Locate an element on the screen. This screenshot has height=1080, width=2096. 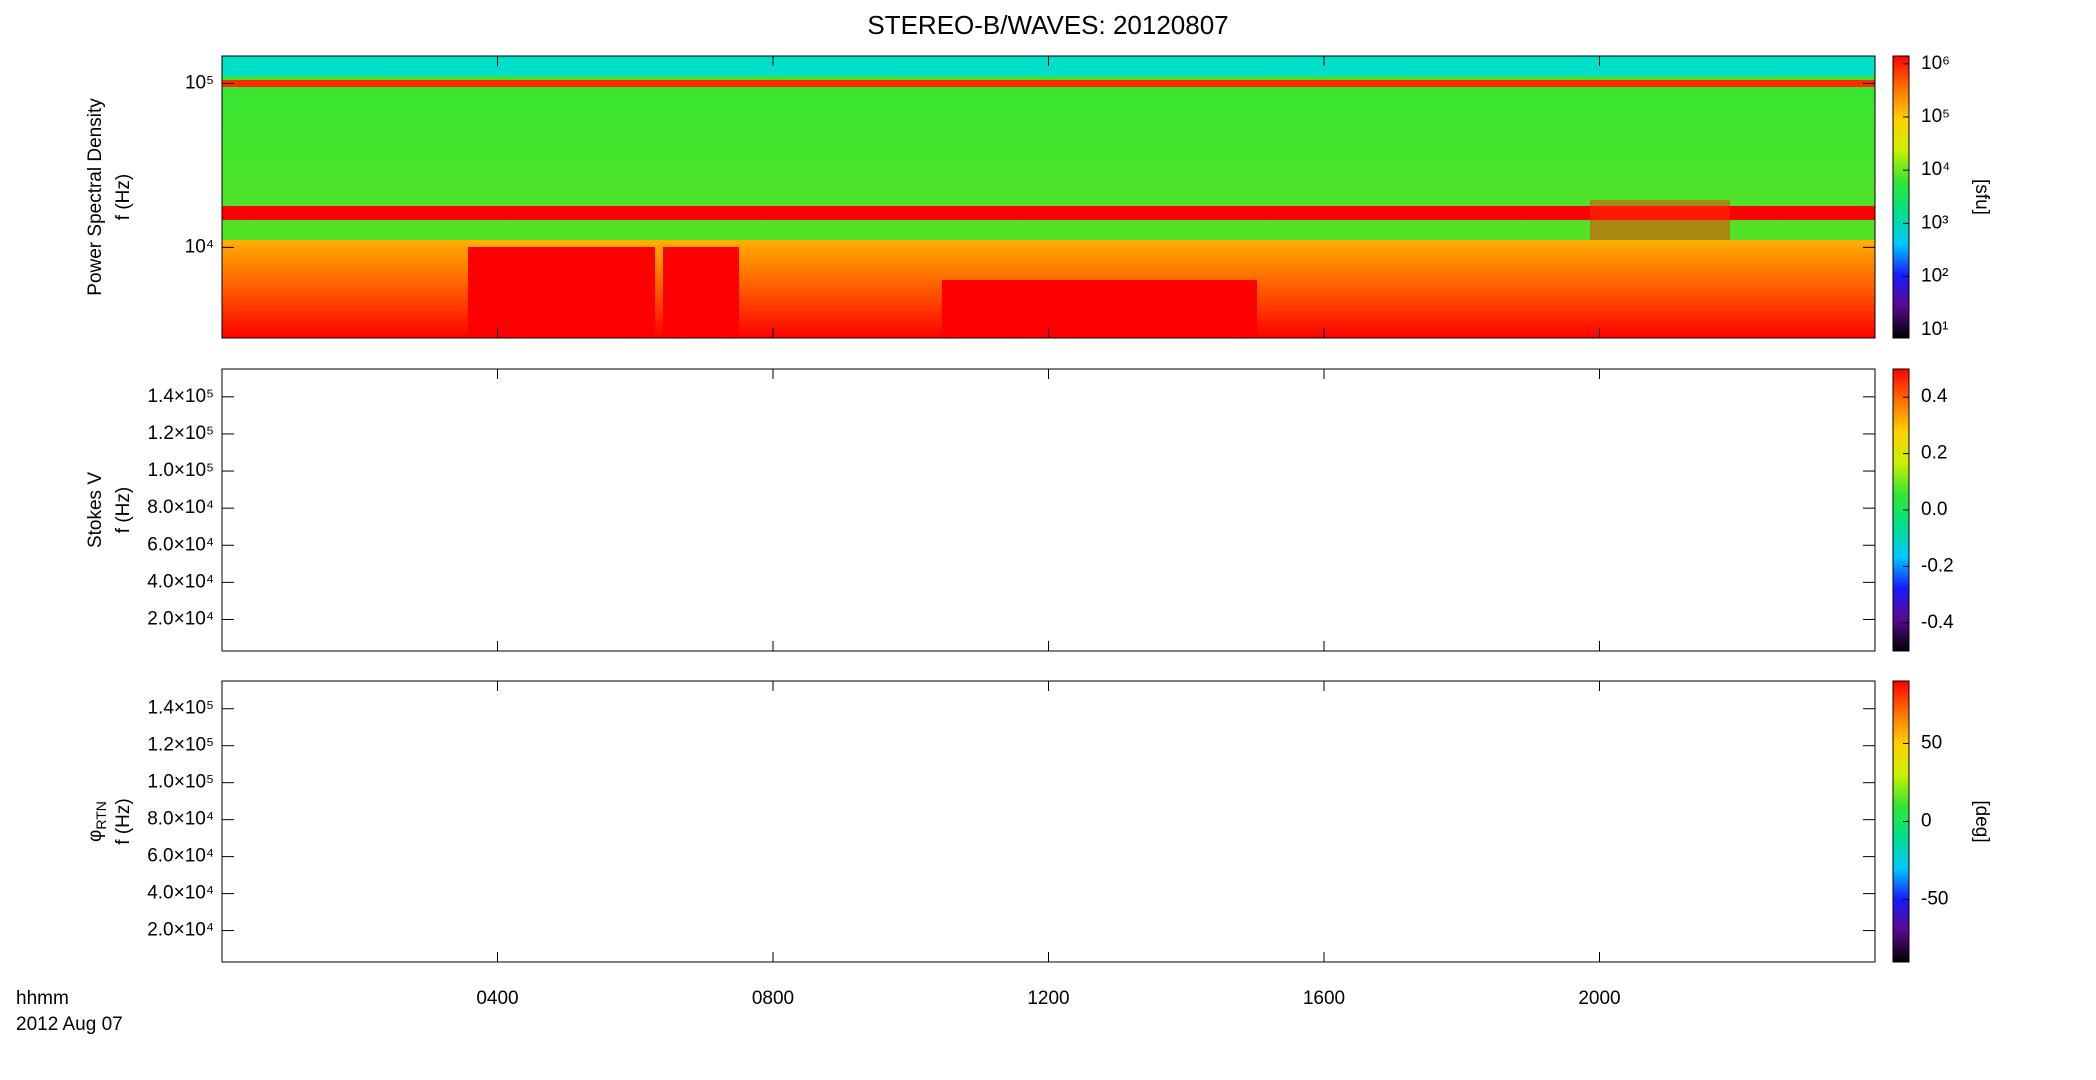
colorbar-tick-label: 0.4 is located at coordinates (1934, 396).